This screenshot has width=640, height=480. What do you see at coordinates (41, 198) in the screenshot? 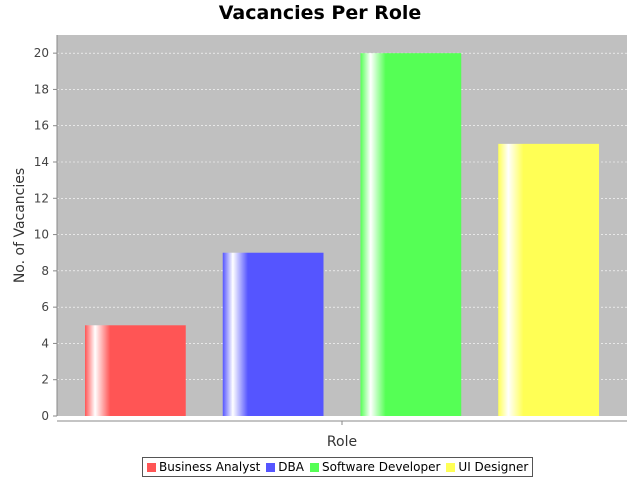
I see `y-tick-label: 12` at bounding box center [41, 198].